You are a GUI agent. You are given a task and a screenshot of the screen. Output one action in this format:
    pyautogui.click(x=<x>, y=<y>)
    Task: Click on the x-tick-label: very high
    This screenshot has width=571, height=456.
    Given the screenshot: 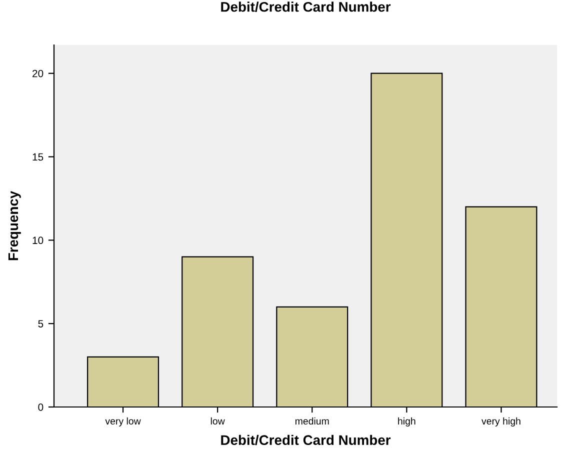 What is the action you would take?
    pyautogui.click(x=501, y=421)
    